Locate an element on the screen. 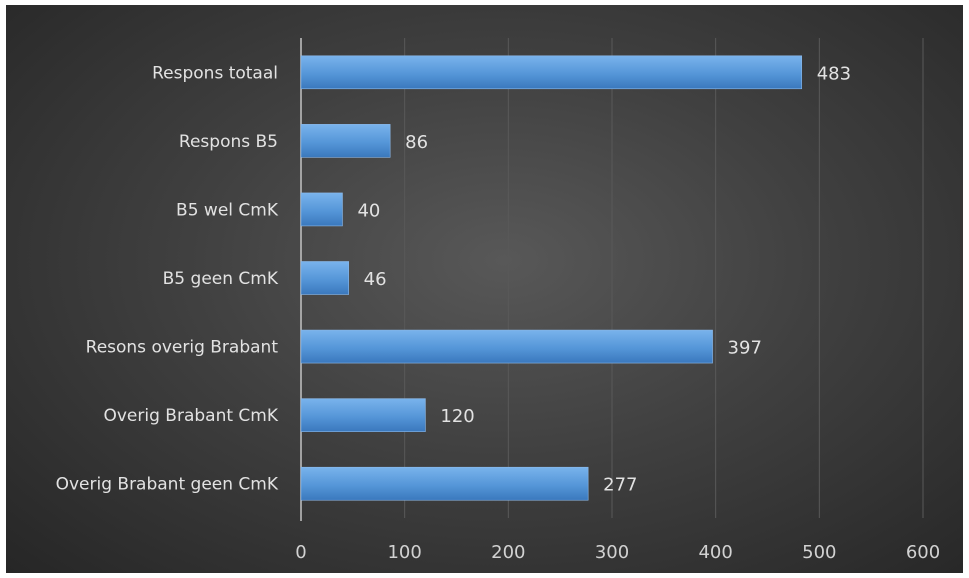 The height and width of the screenshot is (578, 969). x-tick-label: 100 is located at coordinates (404, 552).